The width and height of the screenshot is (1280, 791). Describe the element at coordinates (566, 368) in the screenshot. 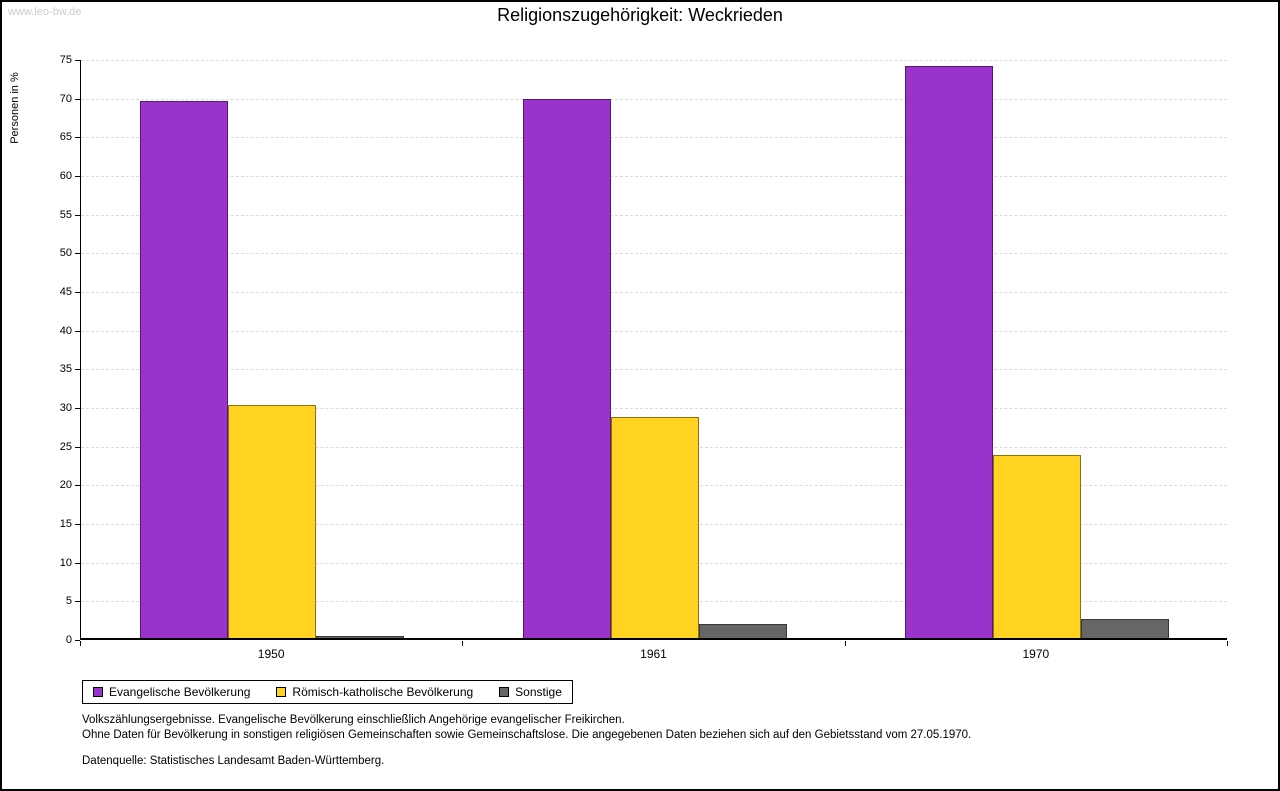

I see `bar-evangelische-bev-lkerung-1961` at that location.